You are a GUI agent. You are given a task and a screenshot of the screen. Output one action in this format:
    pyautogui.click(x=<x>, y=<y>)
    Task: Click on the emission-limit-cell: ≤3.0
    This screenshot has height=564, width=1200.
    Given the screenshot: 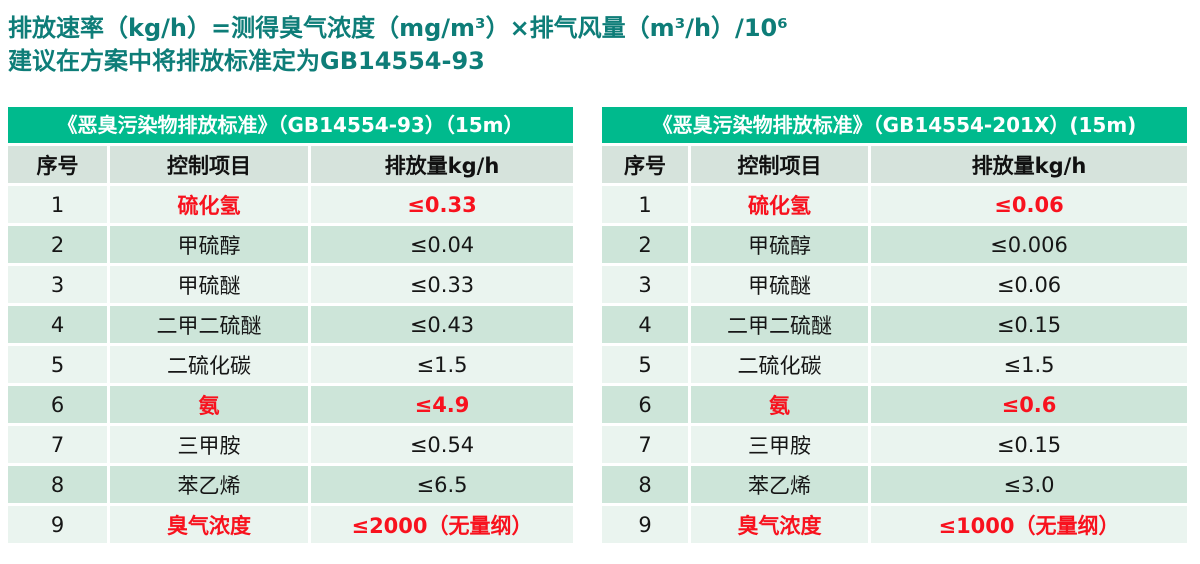 What is the action you would take?
    pyautogui.click(x=1029, y=484)
    